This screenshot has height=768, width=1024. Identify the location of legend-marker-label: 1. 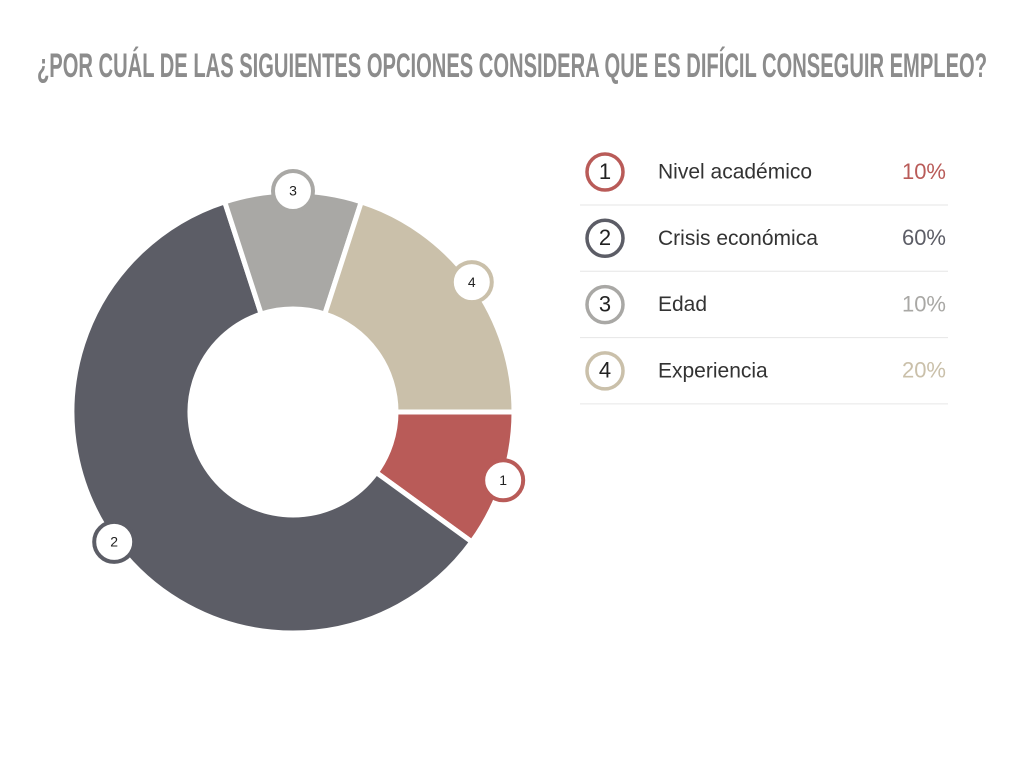
(605, 171).